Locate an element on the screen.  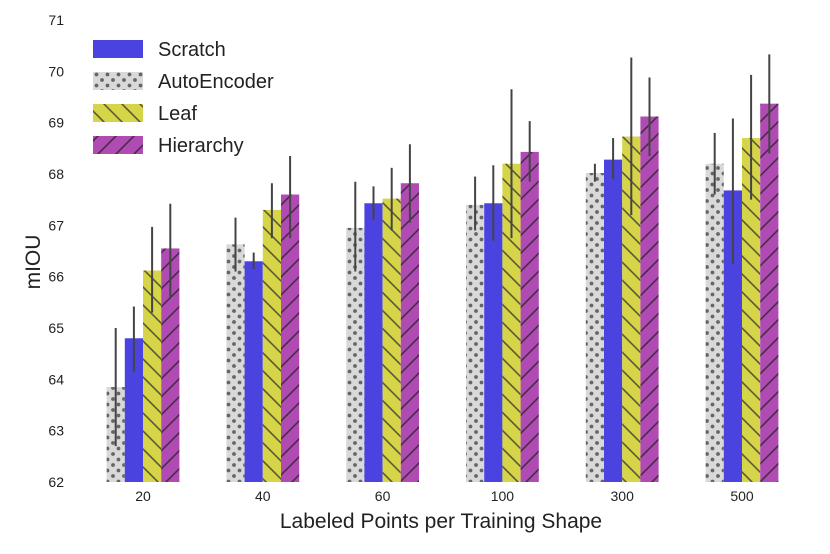
legend-label: Scratch is located at coordinates (192, 50).